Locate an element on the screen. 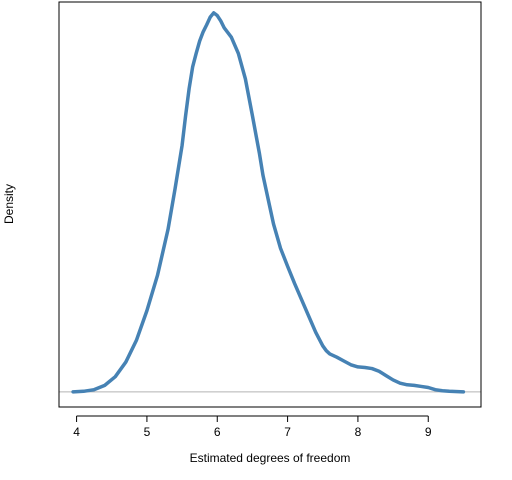  y-axis-title: Density is located at coordinates (9, 204).